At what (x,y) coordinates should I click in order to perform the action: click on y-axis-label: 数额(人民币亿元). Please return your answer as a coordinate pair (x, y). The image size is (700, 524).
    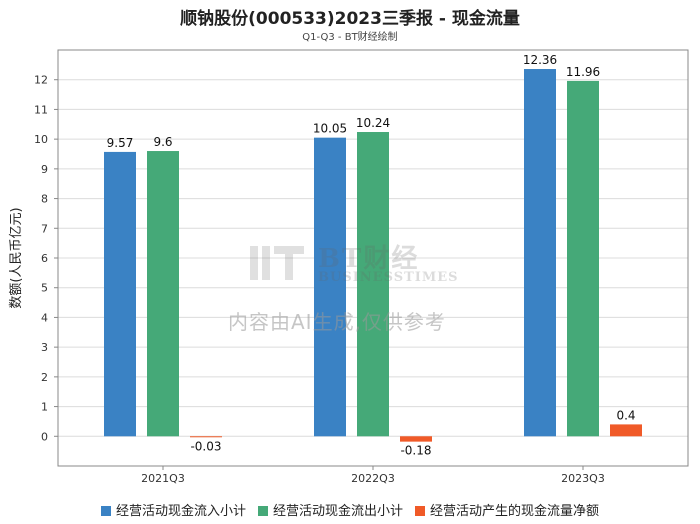
    Looking at the image, I should click on (16, 257).